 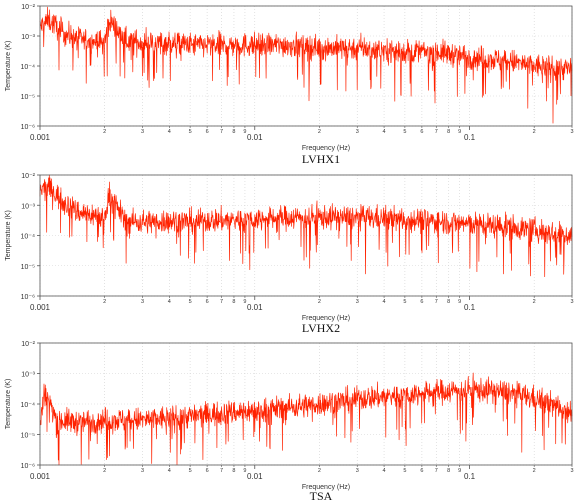 What do you see at coordinates (321, 496) in the screenshot?
I see `panel-caption: TSA` at bounding box center [321, 496].